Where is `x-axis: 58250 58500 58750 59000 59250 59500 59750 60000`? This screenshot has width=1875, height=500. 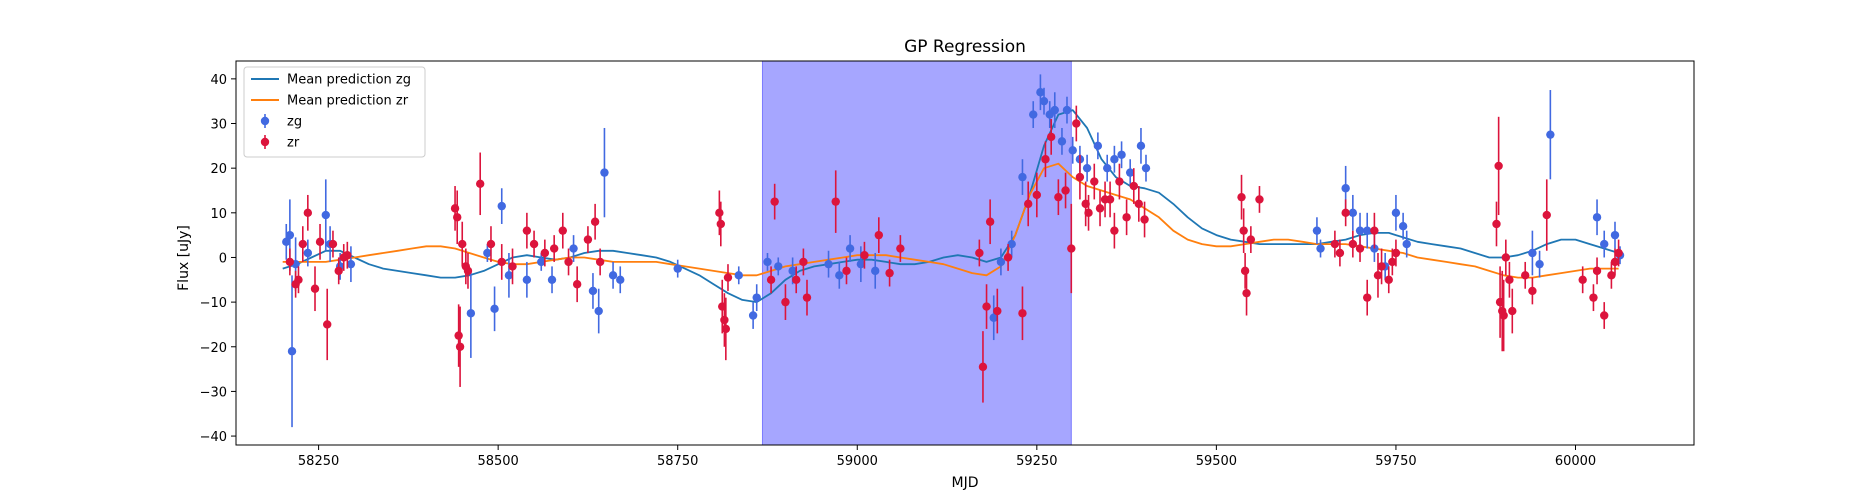
x-axis: 58250 58500 58750 59000 59250 59500 59750 60000 is located at coordinates (947, 457).